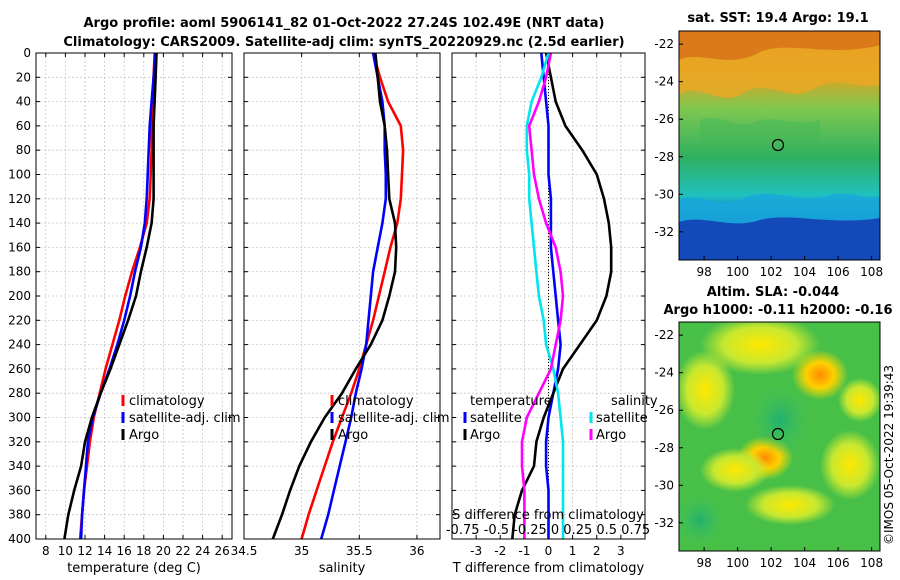 Image resolution: width=900 pixels, height=580 pixels. What do you see at coordinates (27, 53) in the screenshot?
I see `y-tick-label: 0` at bounding box center [27, 53].